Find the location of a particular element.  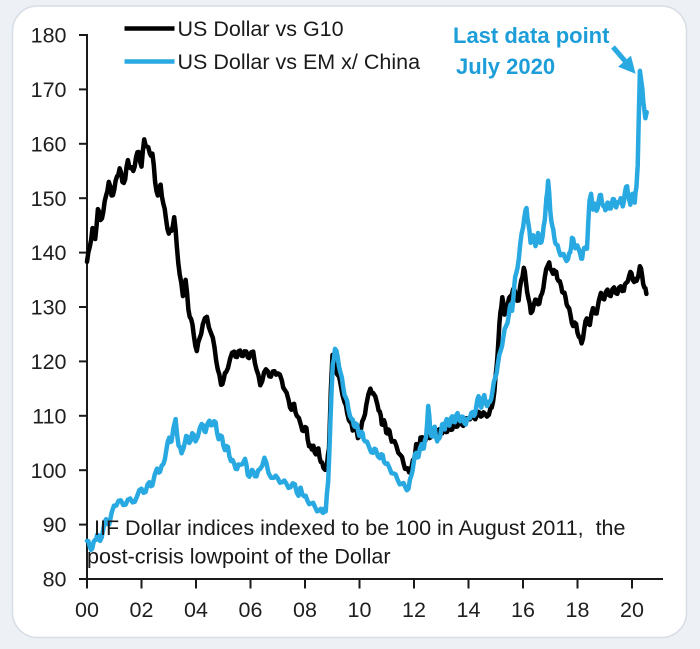

svg-text: 120 is located at coordinates (49, 362).